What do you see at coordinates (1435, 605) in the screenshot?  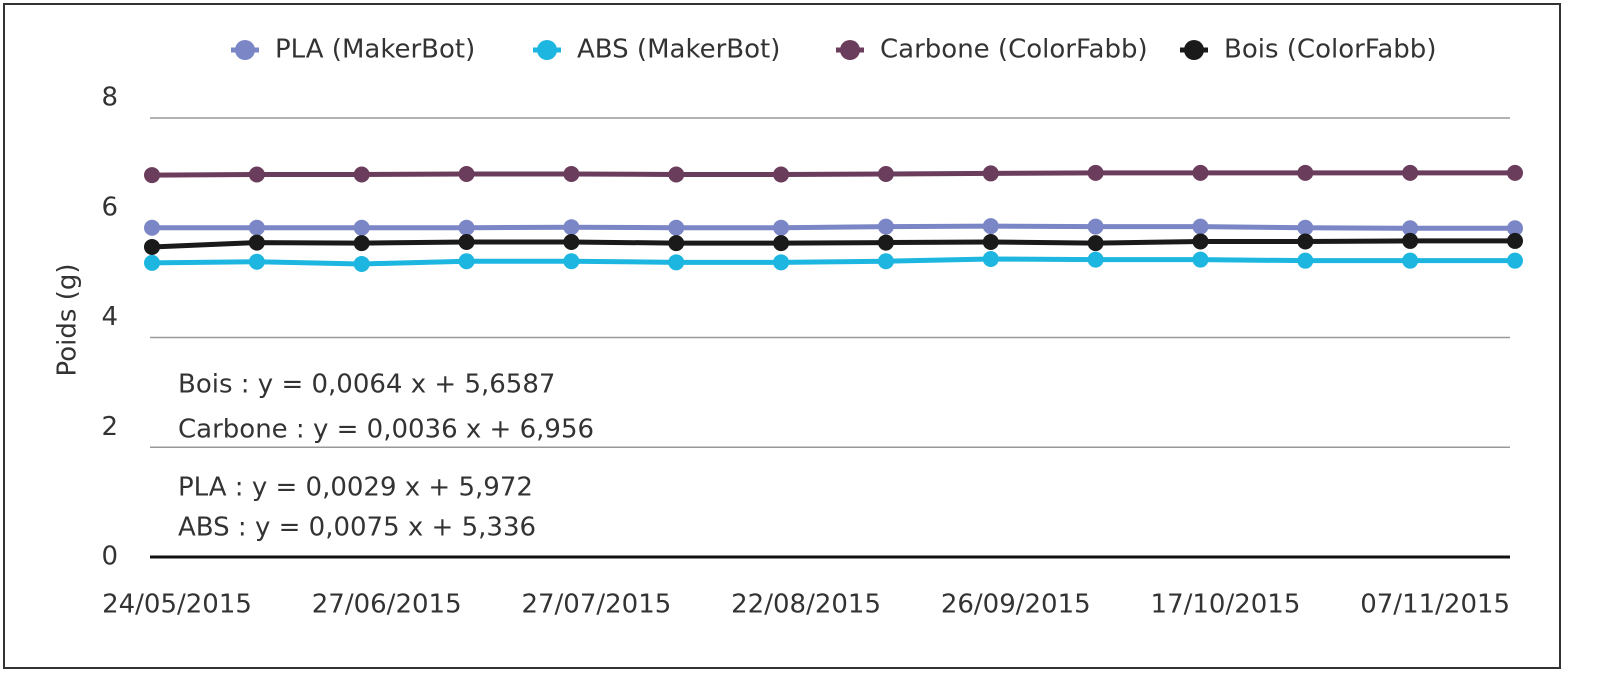 I see `x-tick-label: 07/11/2015` at bounding box center [1435, 605].